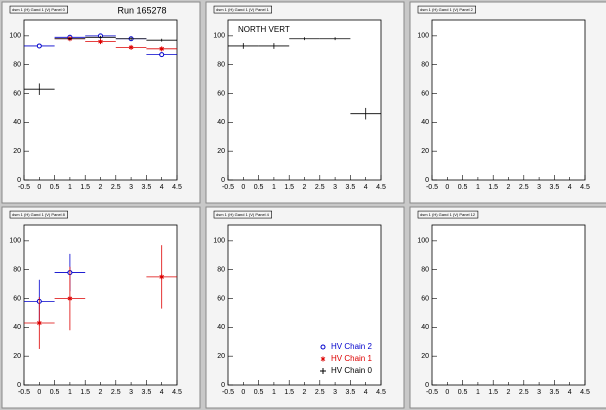 This screenshot has width=606, height=410. What do you see at coordinates (100, 305) in the screenshot?
I see `plot-frame` at bounding box center [100, 305].